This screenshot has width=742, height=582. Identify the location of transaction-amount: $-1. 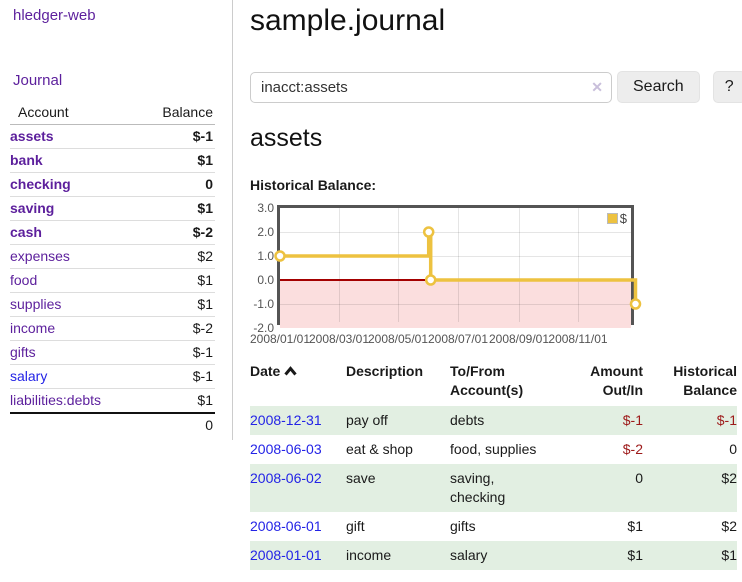
(632, 420).